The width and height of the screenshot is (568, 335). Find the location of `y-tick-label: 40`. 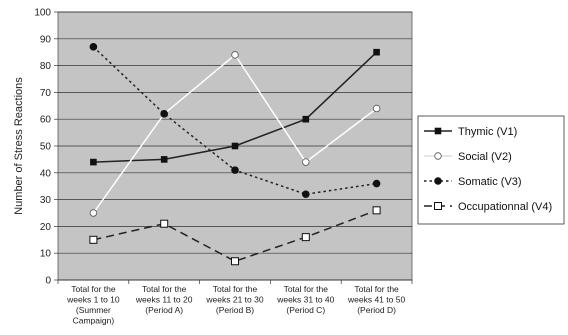

y-tick-label: 40 is located at coordinates (46, 173).